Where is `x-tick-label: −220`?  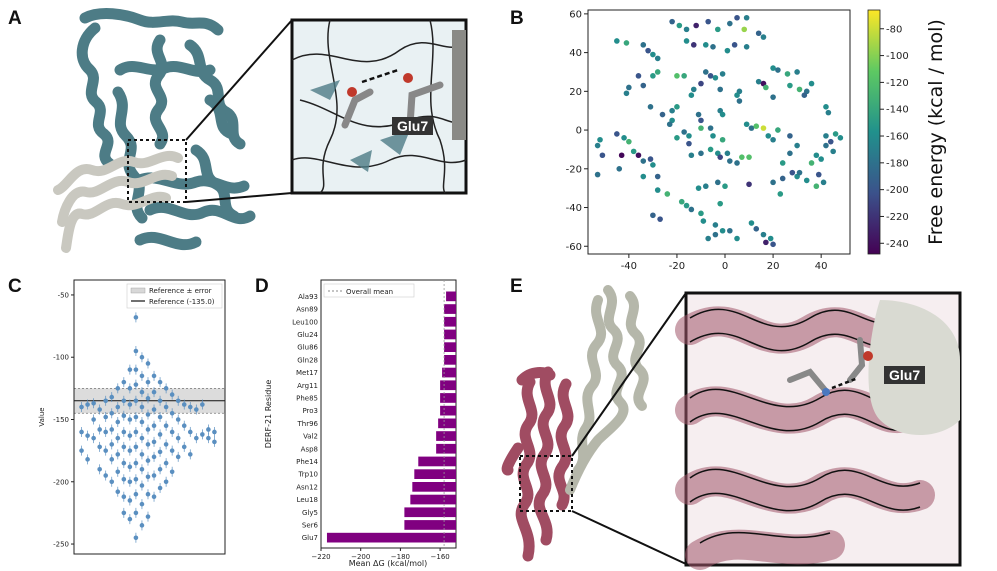
x-tick-label: −220 is located at coordinates (320, 557).